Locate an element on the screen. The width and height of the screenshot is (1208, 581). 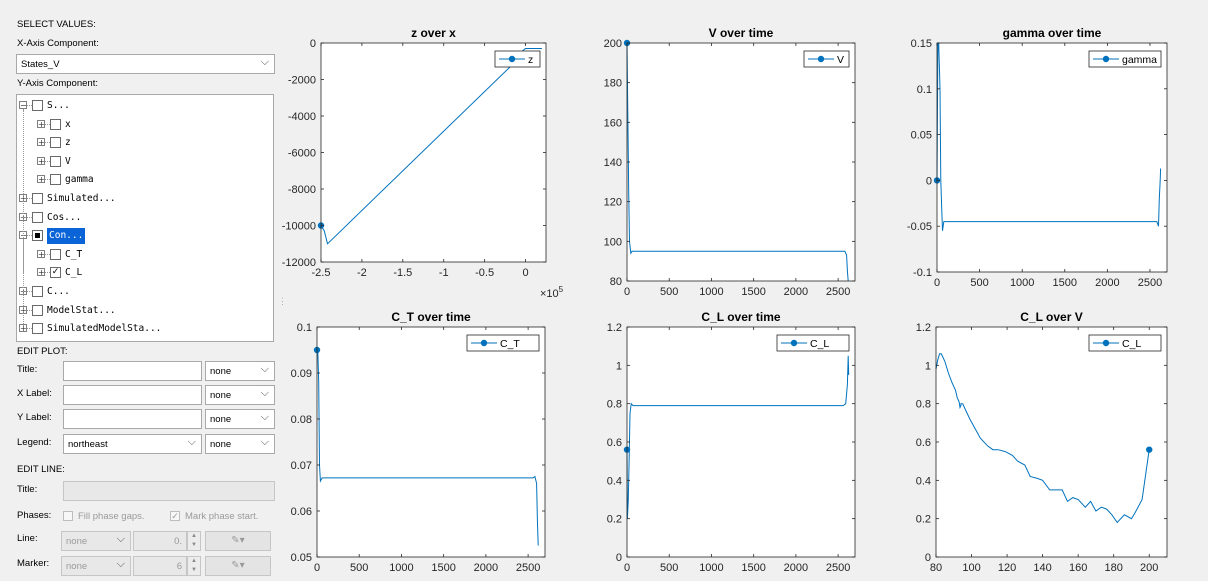
legend: C_T is located at coordinates (503, 343).